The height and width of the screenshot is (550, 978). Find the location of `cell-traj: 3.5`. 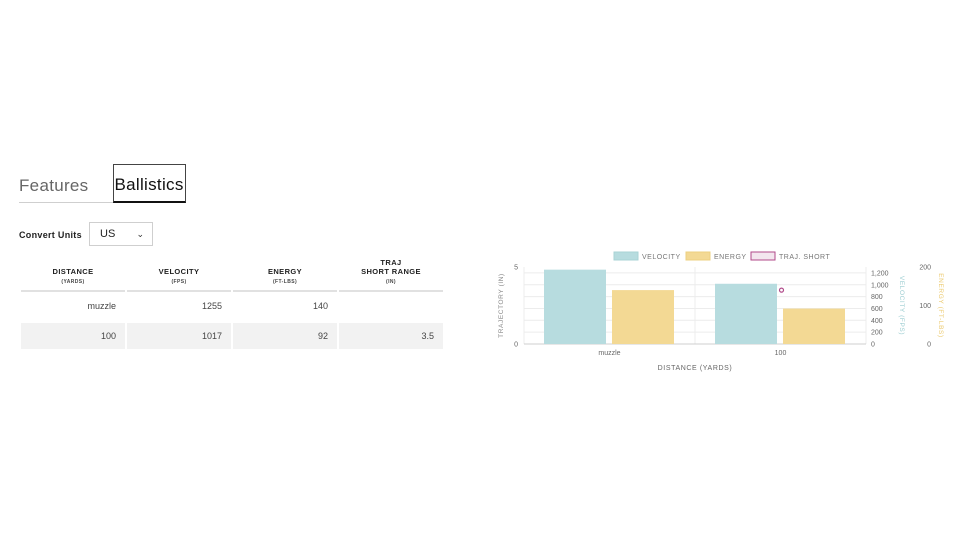

cell-traj: 3.5 is located at coordinates (391, 334).